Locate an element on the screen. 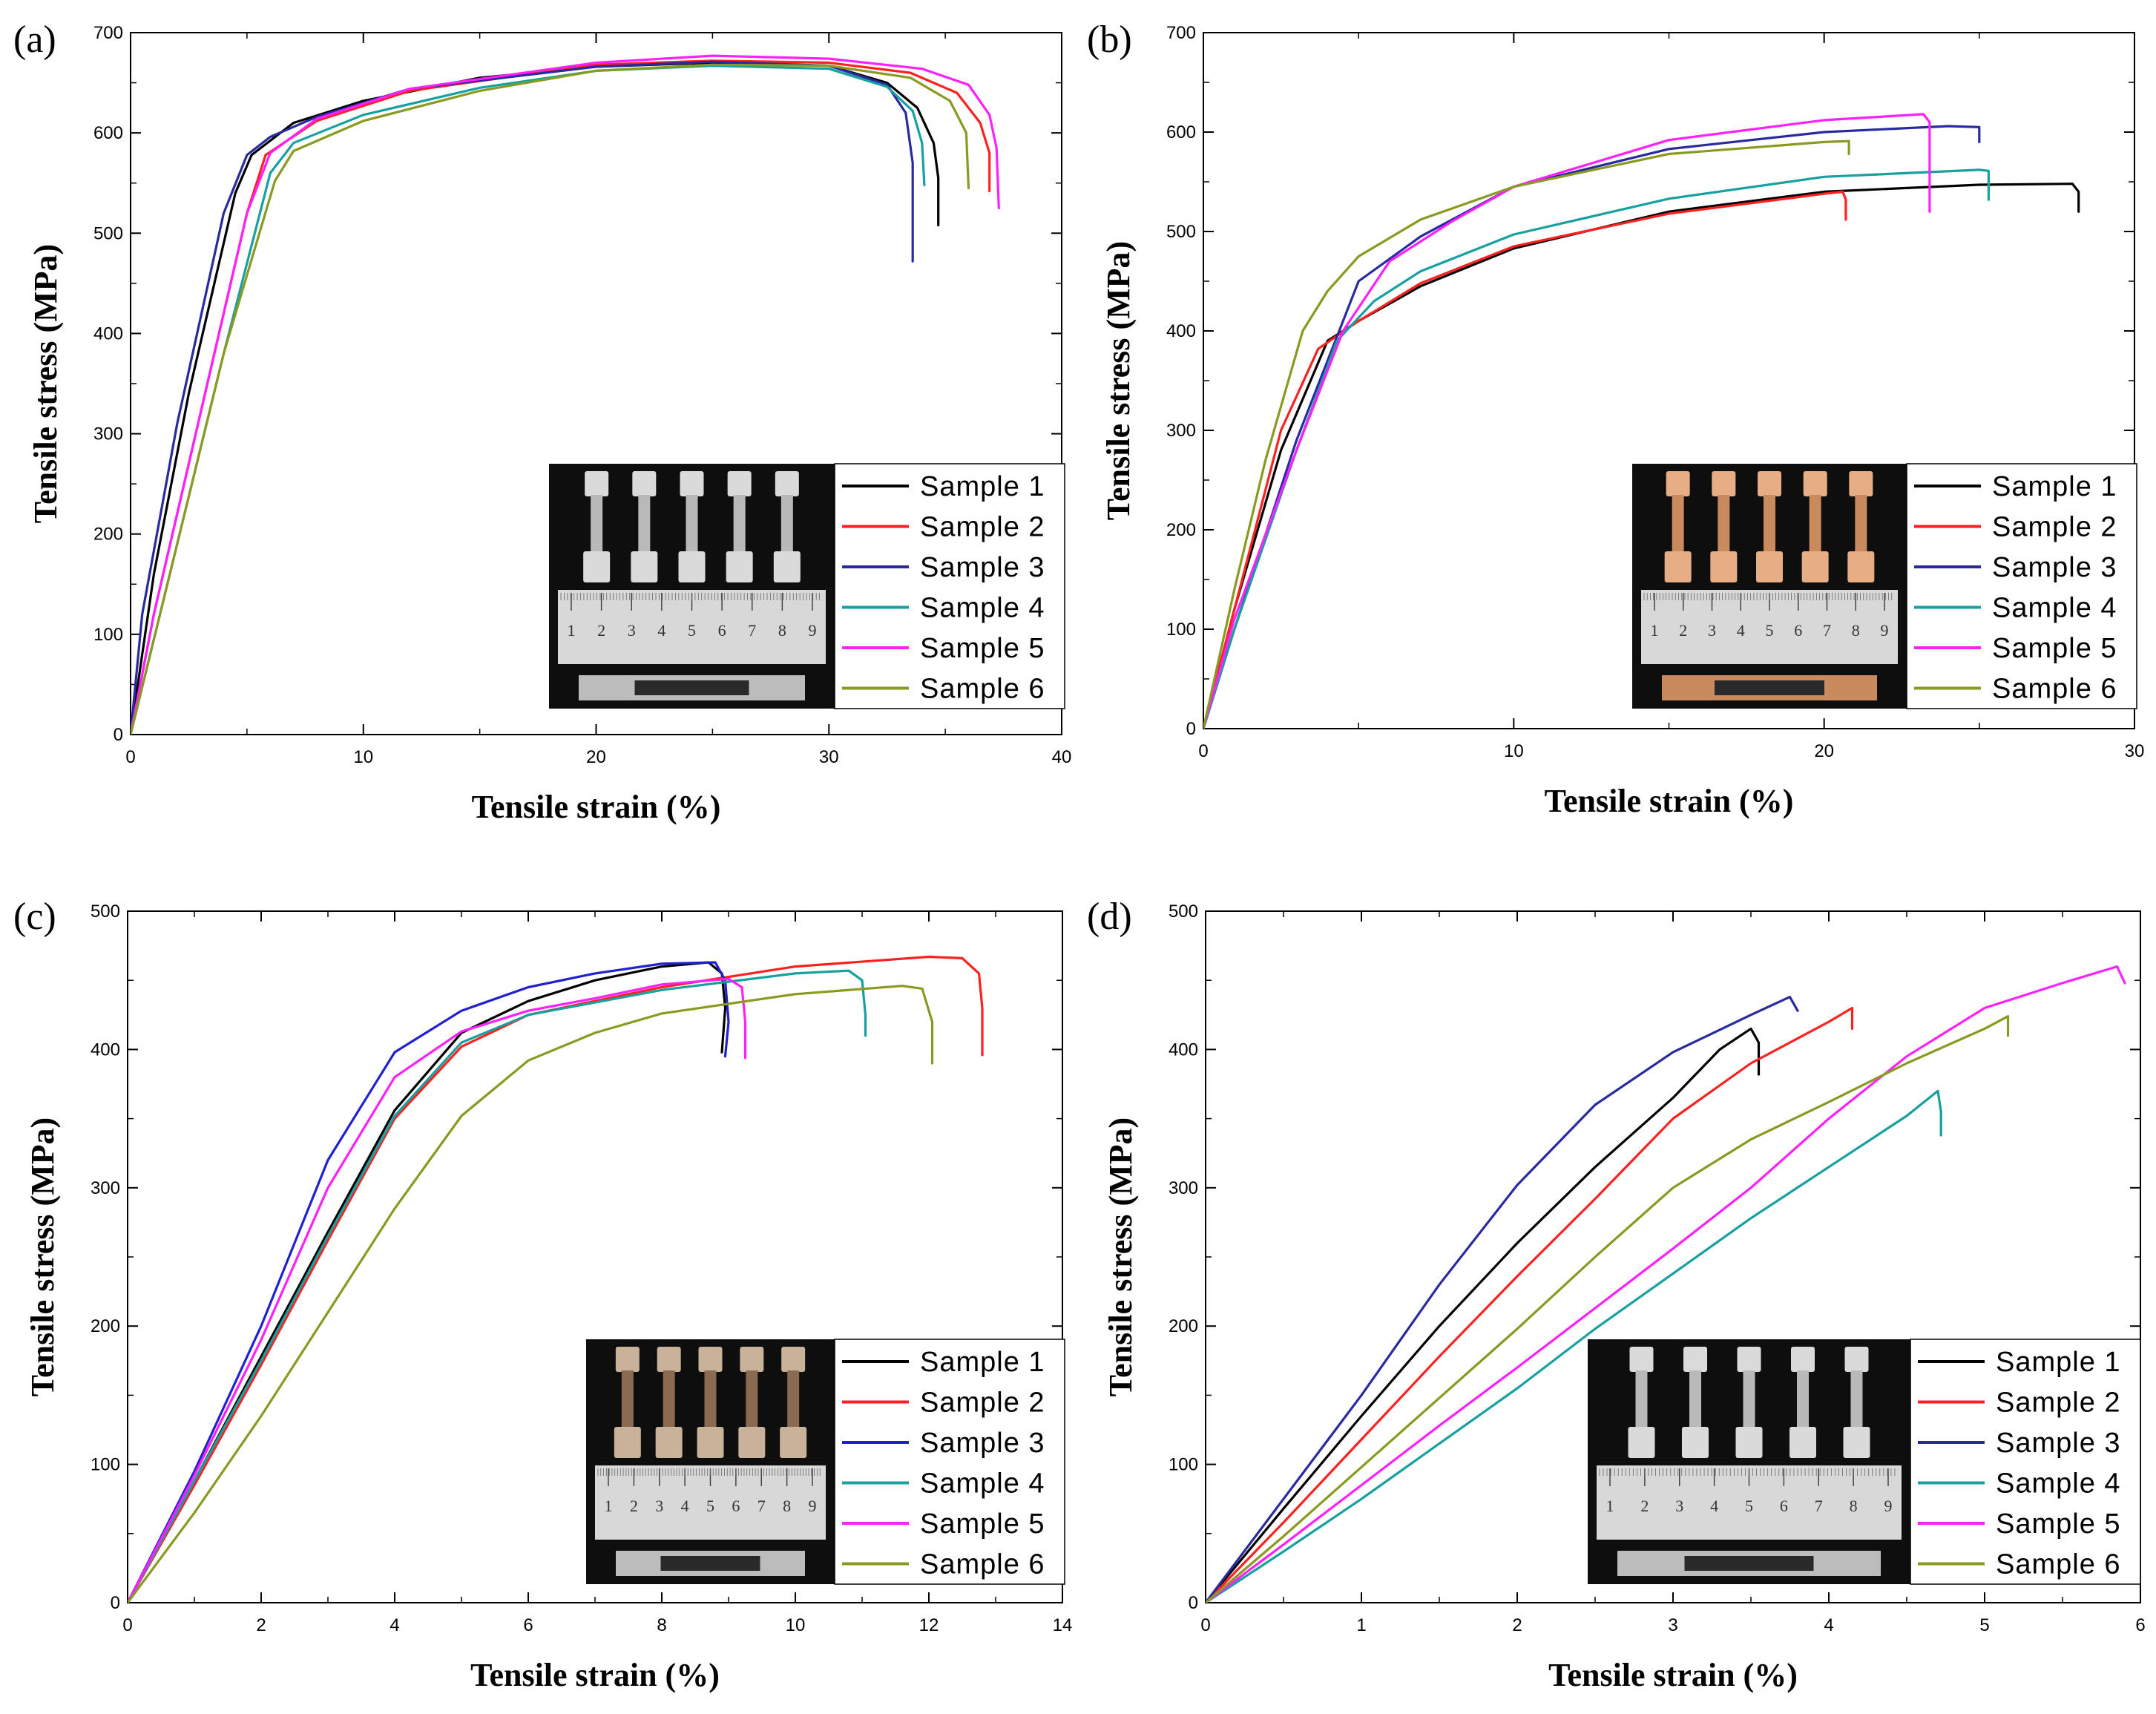  y-tick-label: 400 is located at coordinates (105, 1050).